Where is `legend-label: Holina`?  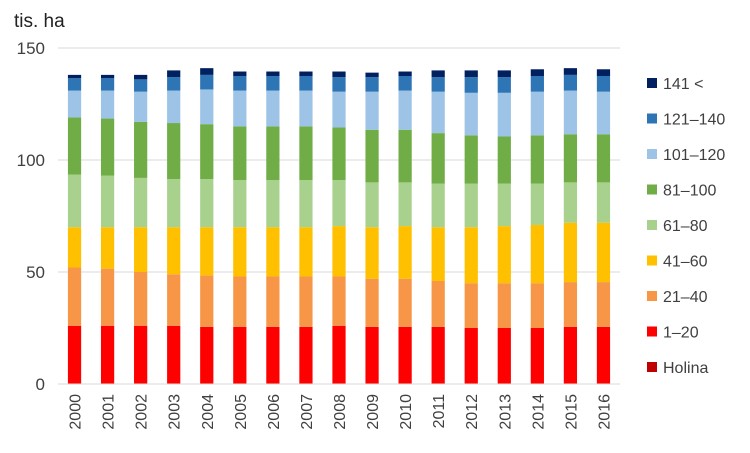 legend-label: Holina is located at coordinates (685, 368).